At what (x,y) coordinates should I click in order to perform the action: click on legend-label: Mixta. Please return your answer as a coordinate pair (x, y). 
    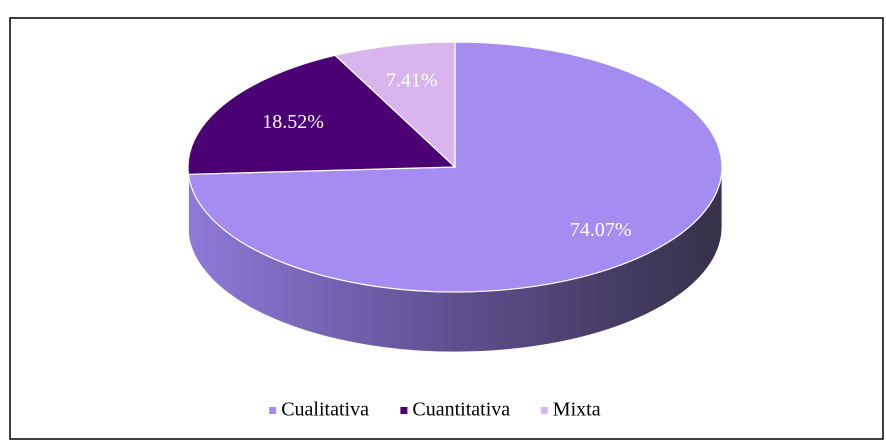
    Looking at the image, I should click on (577, 410).